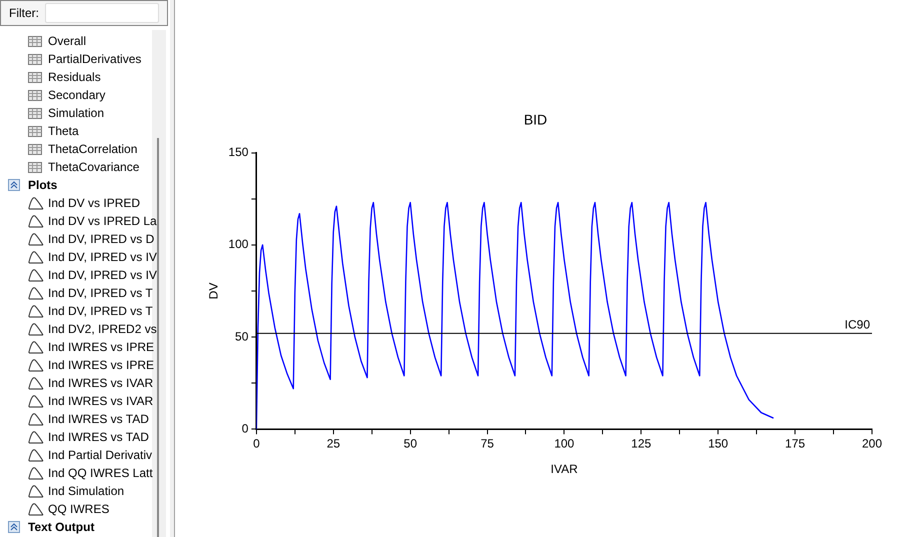  I want to click on text: Secondary, so click(77, 95).